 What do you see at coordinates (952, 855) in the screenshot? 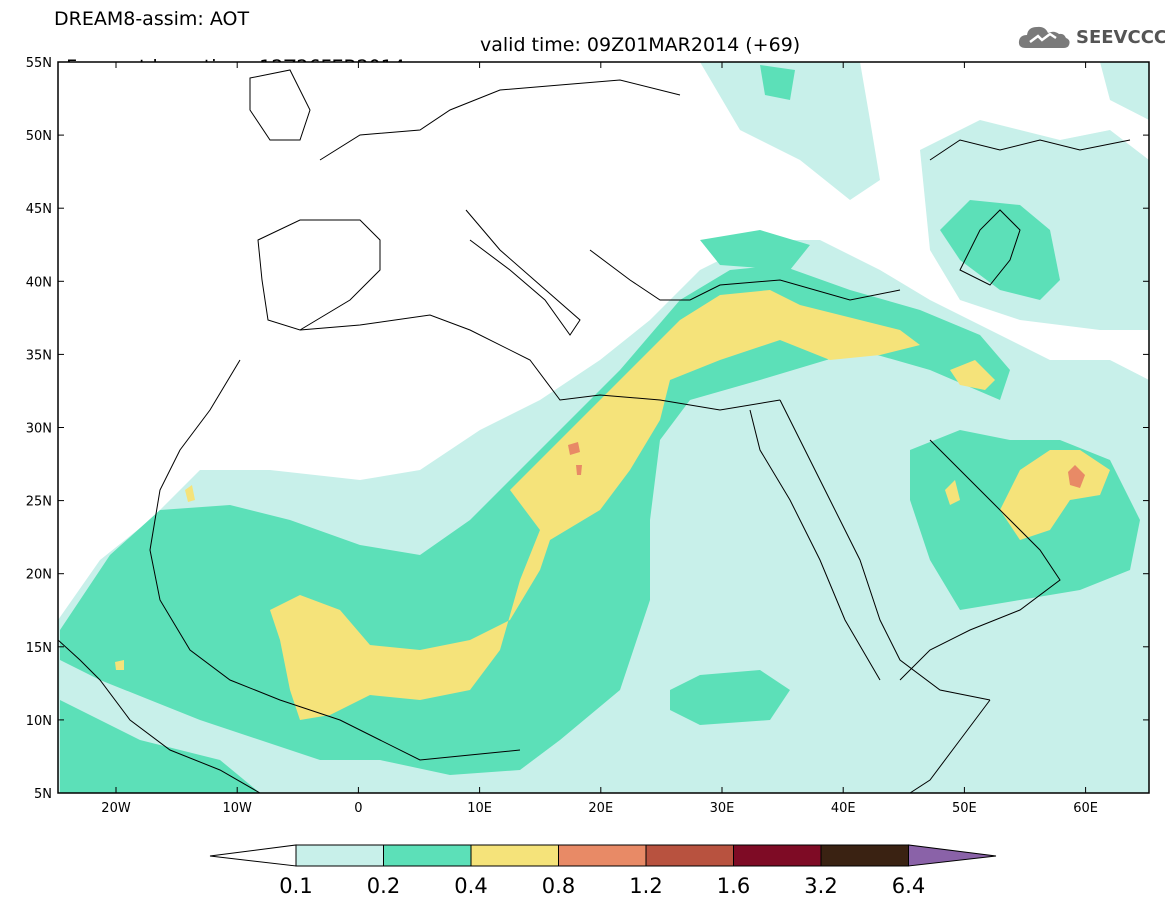
I see `colorbar-high-arrow` at bounding box center [952, 855].